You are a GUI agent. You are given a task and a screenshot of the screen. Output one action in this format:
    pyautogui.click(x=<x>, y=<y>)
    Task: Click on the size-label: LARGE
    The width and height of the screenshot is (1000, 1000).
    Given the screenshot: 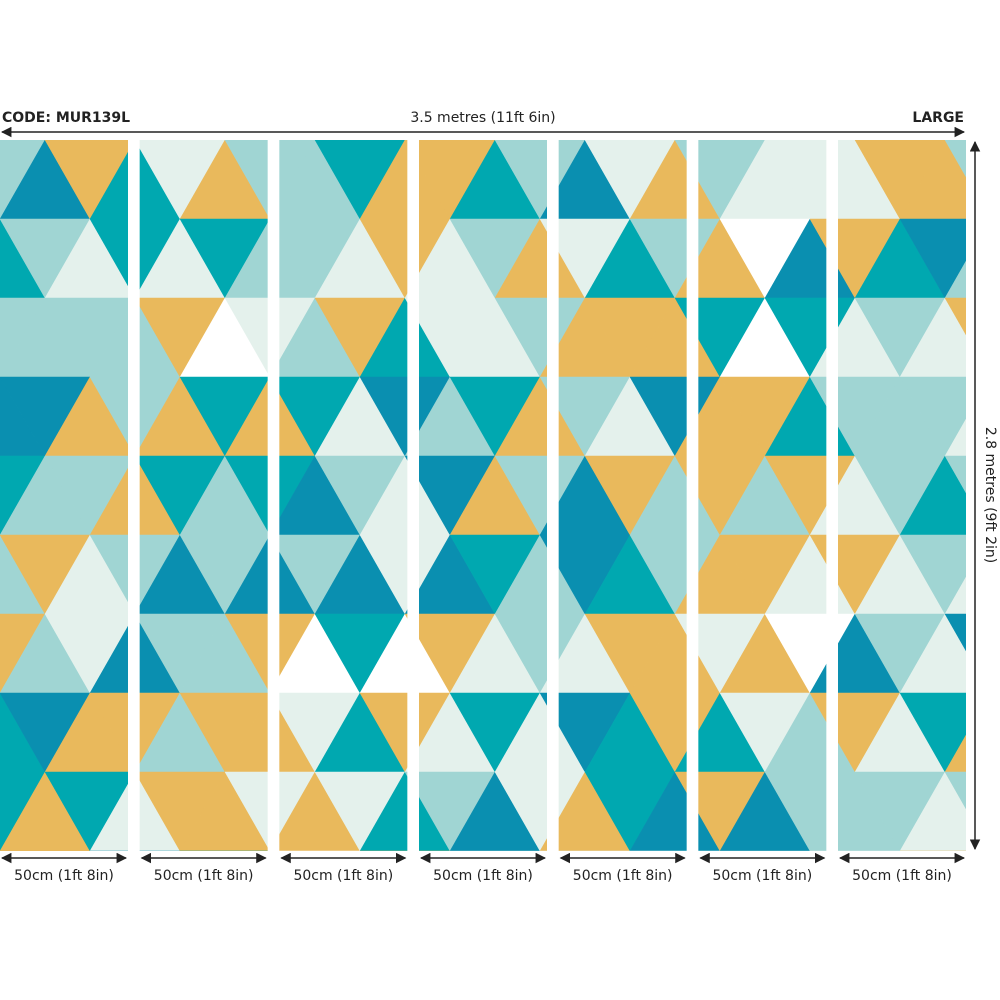 What is the action you would take?
    pyautogui.click(x=938, y=118)
    